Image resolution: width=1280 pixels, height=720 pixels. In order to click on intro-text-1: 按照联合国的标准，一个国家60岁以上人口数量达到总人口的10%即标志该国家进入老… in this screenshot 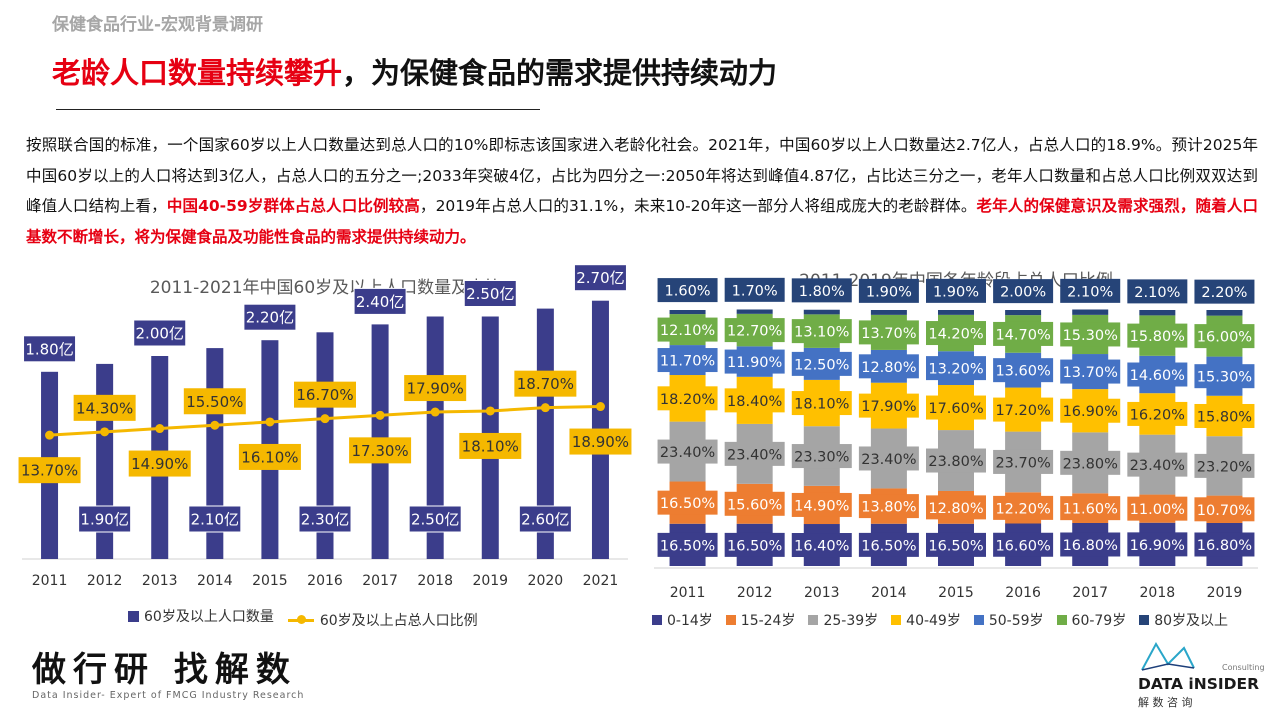, I will do `click(642, 175)`.